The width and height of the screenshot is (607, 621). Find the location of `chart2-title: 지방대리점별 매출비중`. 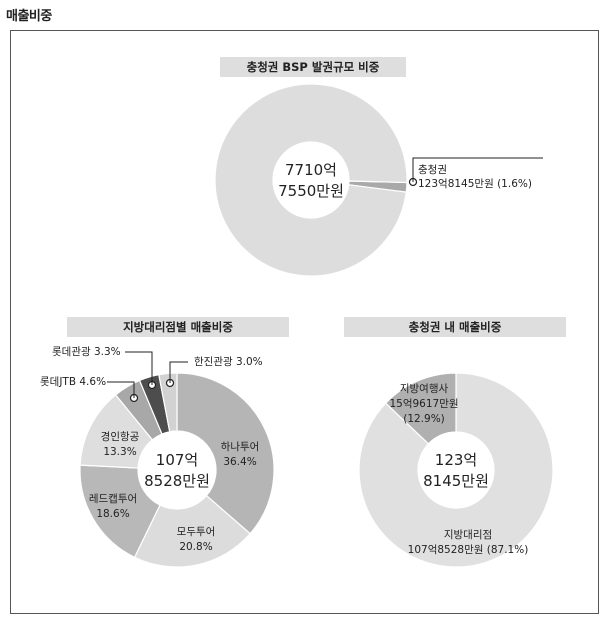

chart2-title: 지방대리점별 매출비중 is located at coordinates (178, 327).